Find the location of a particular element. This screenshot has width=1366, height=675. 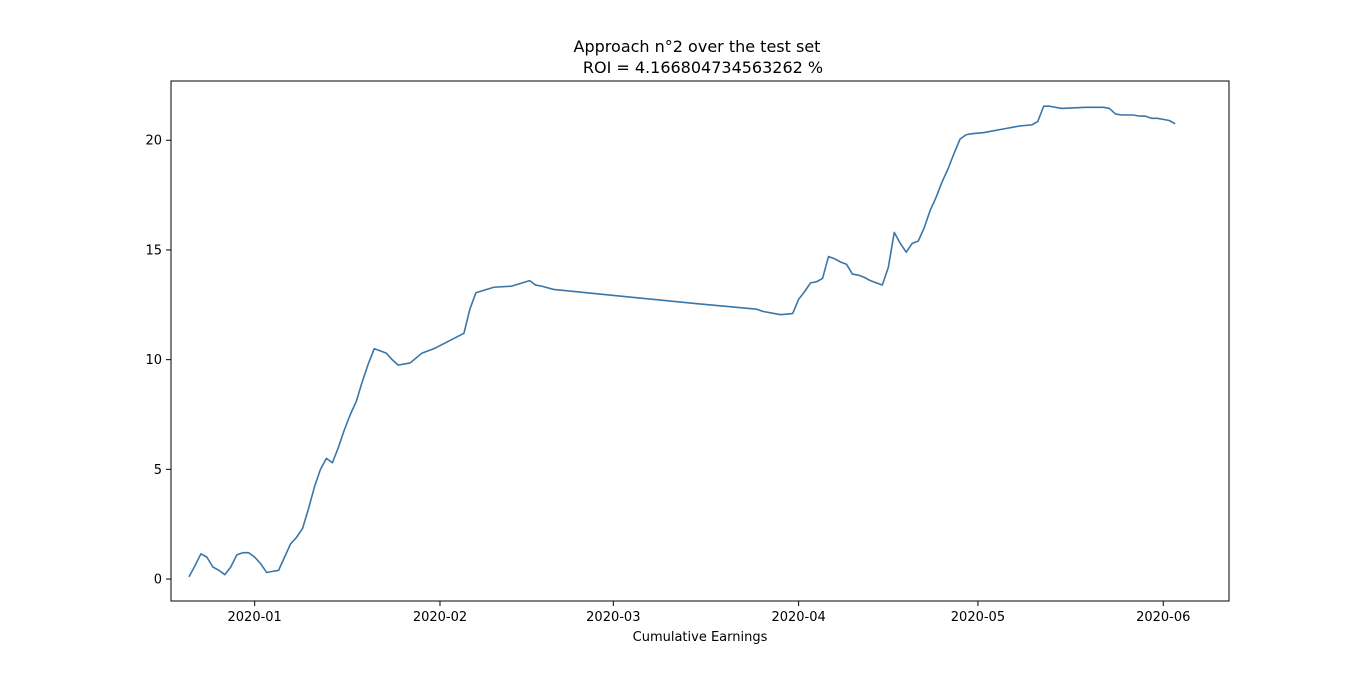

x-tick-label: 2020-05 is located at coordinates (978, 617).